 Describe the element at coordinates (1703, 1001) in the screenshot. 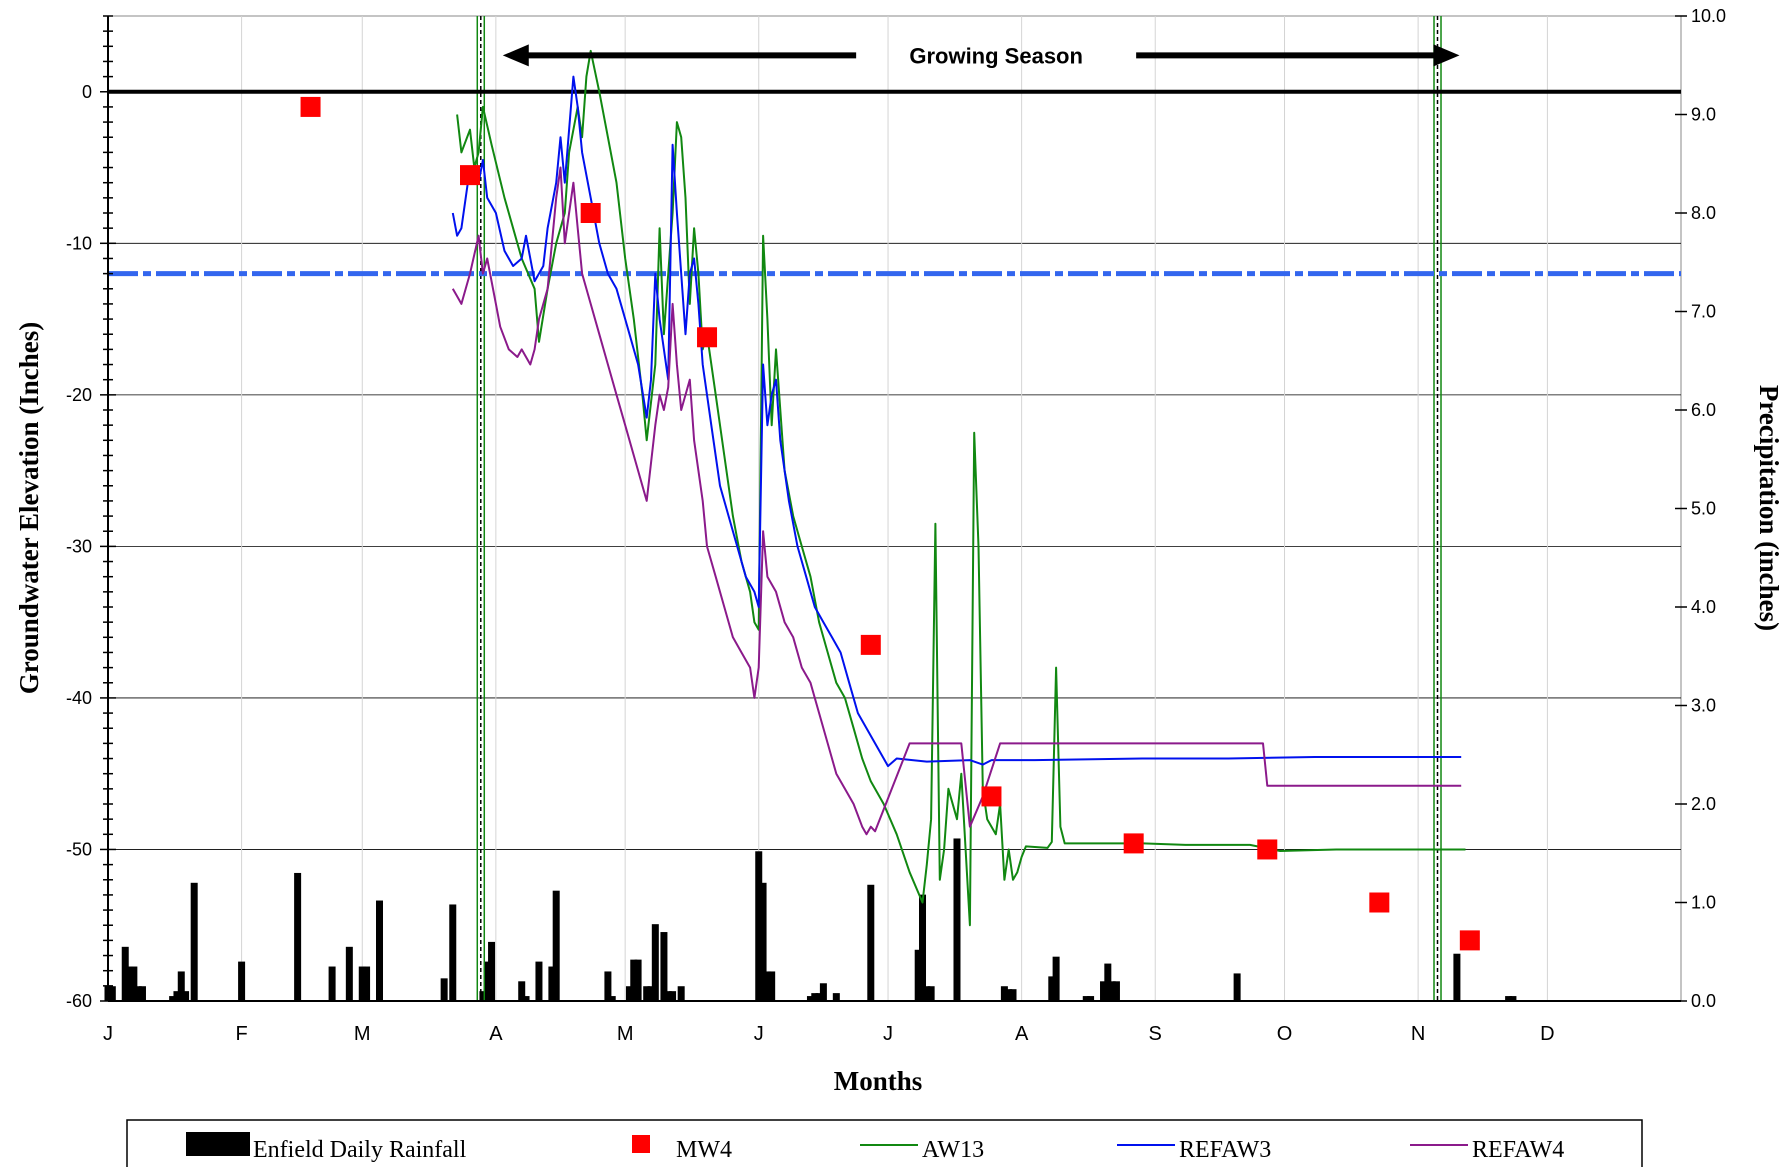

I see `right-tick-label: 0.0` at that location.